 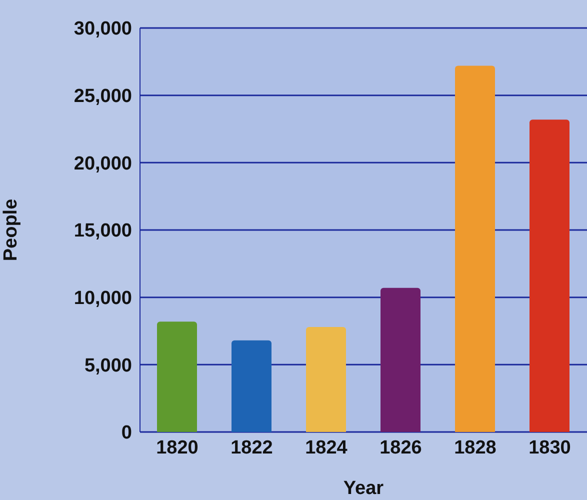 I want to click on x-tick-label: 1828, so click(x=475, y=447).